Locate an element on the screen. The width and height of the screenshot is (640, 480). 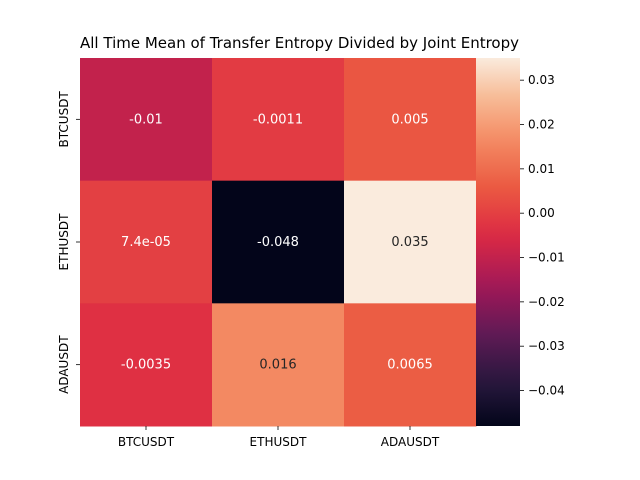
colorbar-axis: 0.03 0.02 0.01 0.00 −0.01 −0.02 −0.03 −0.04 is located at coordinates (542, 235).